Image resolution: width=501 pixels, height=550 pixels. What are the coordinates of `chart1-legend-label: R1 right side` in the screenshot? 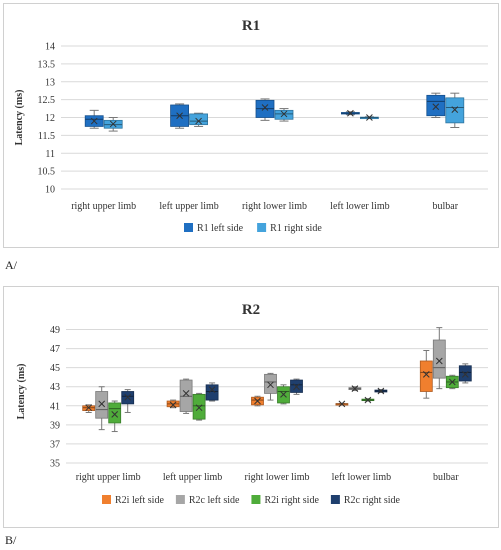 It's located at (296, 228).